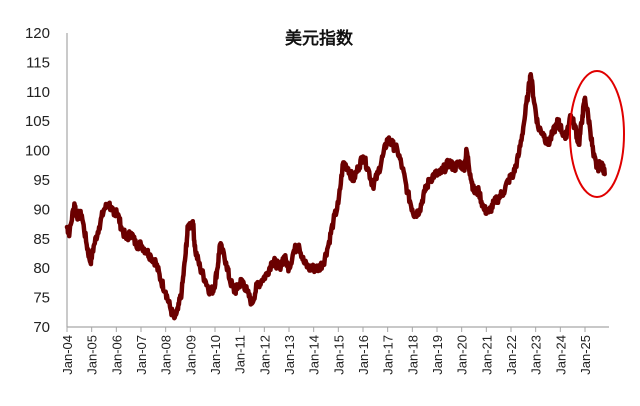 The image size is (640, 406). Describe the element at coordinates (462, 355) in the screenshot. I see `x-tick-label: Jan-20` at that location.